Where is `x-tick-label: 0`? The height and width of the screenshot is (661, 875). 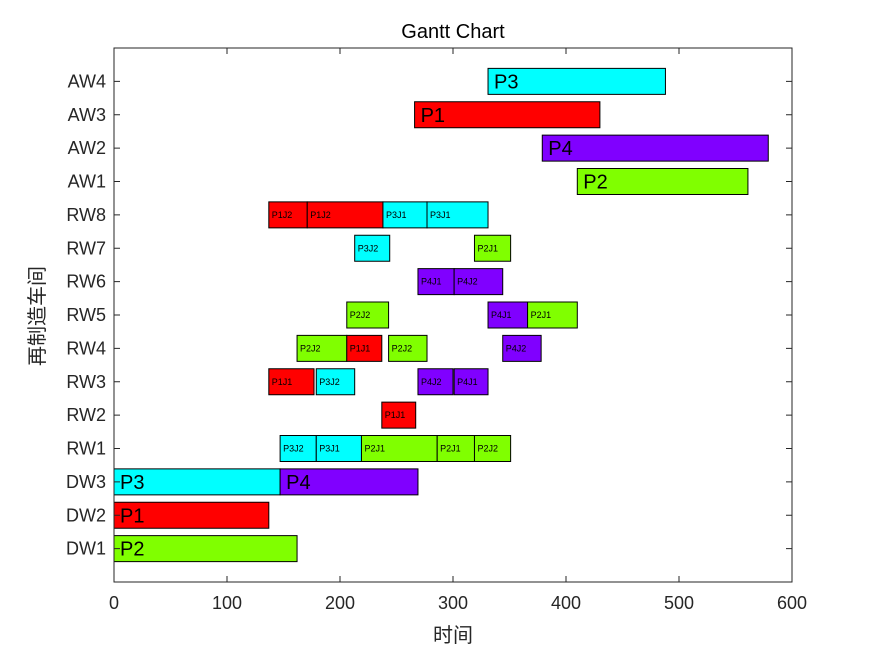
x-tick-label: 0 is located at coordinates (114, 603).